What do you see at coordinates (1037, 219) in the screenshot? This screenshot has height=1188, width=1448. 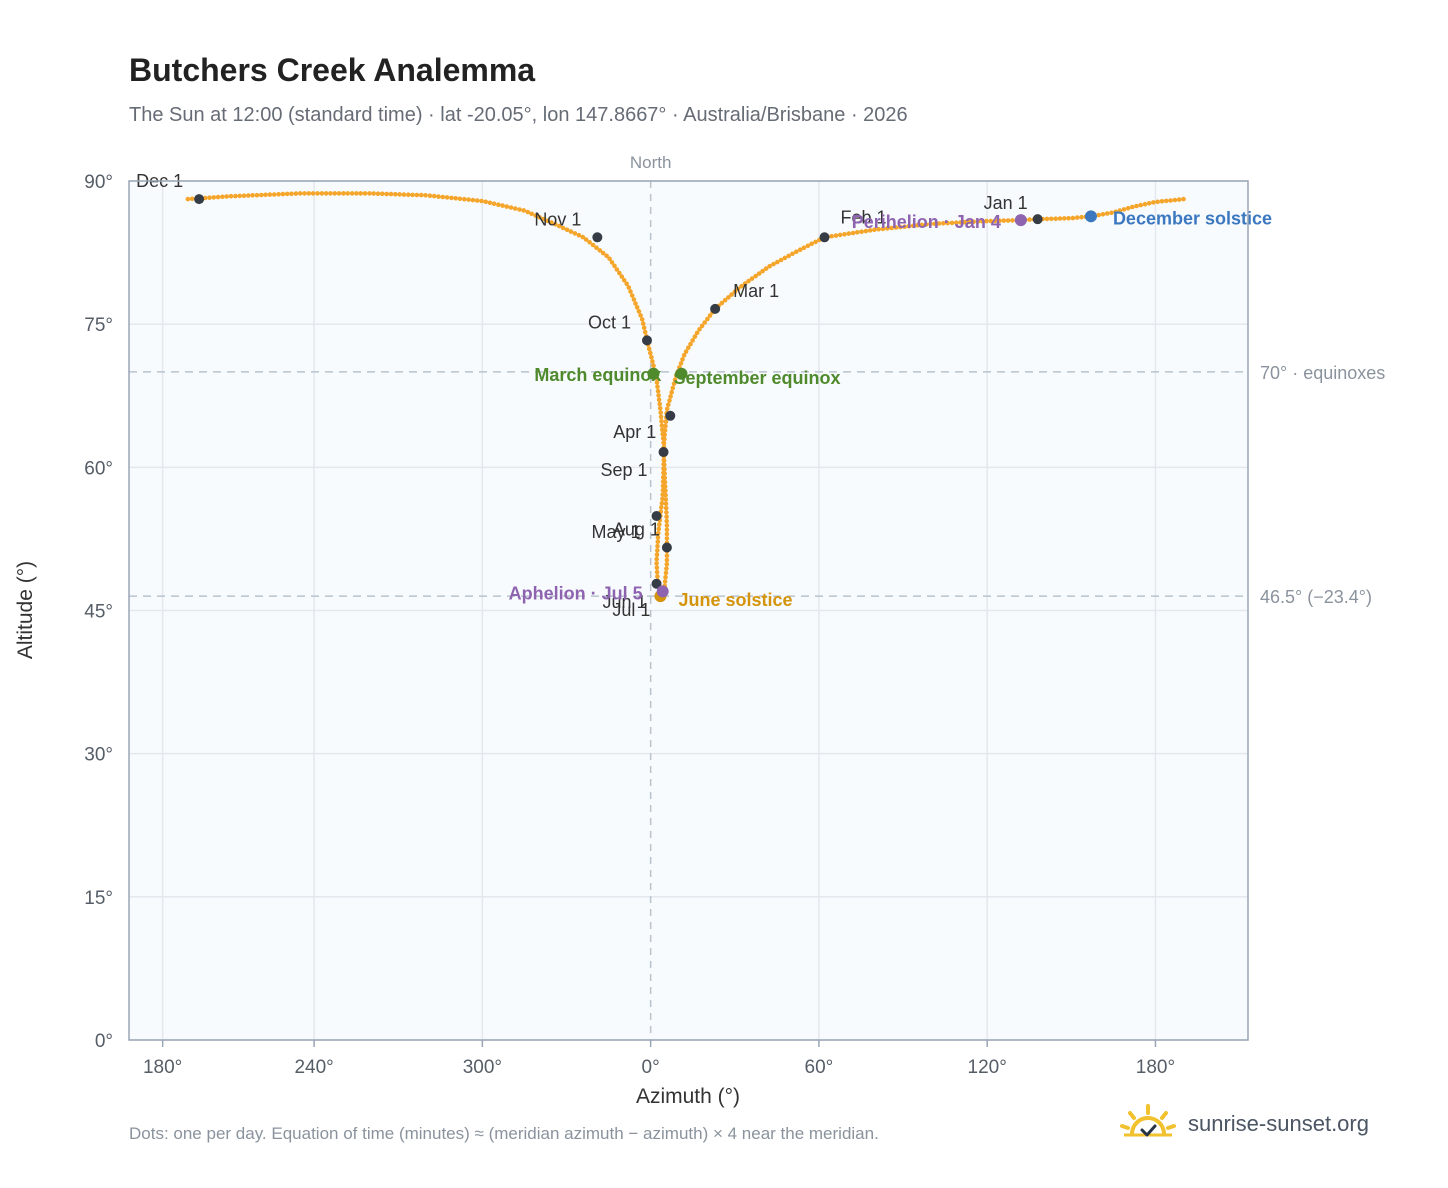 I see `month-marker` at bounding box center [1037, 219].